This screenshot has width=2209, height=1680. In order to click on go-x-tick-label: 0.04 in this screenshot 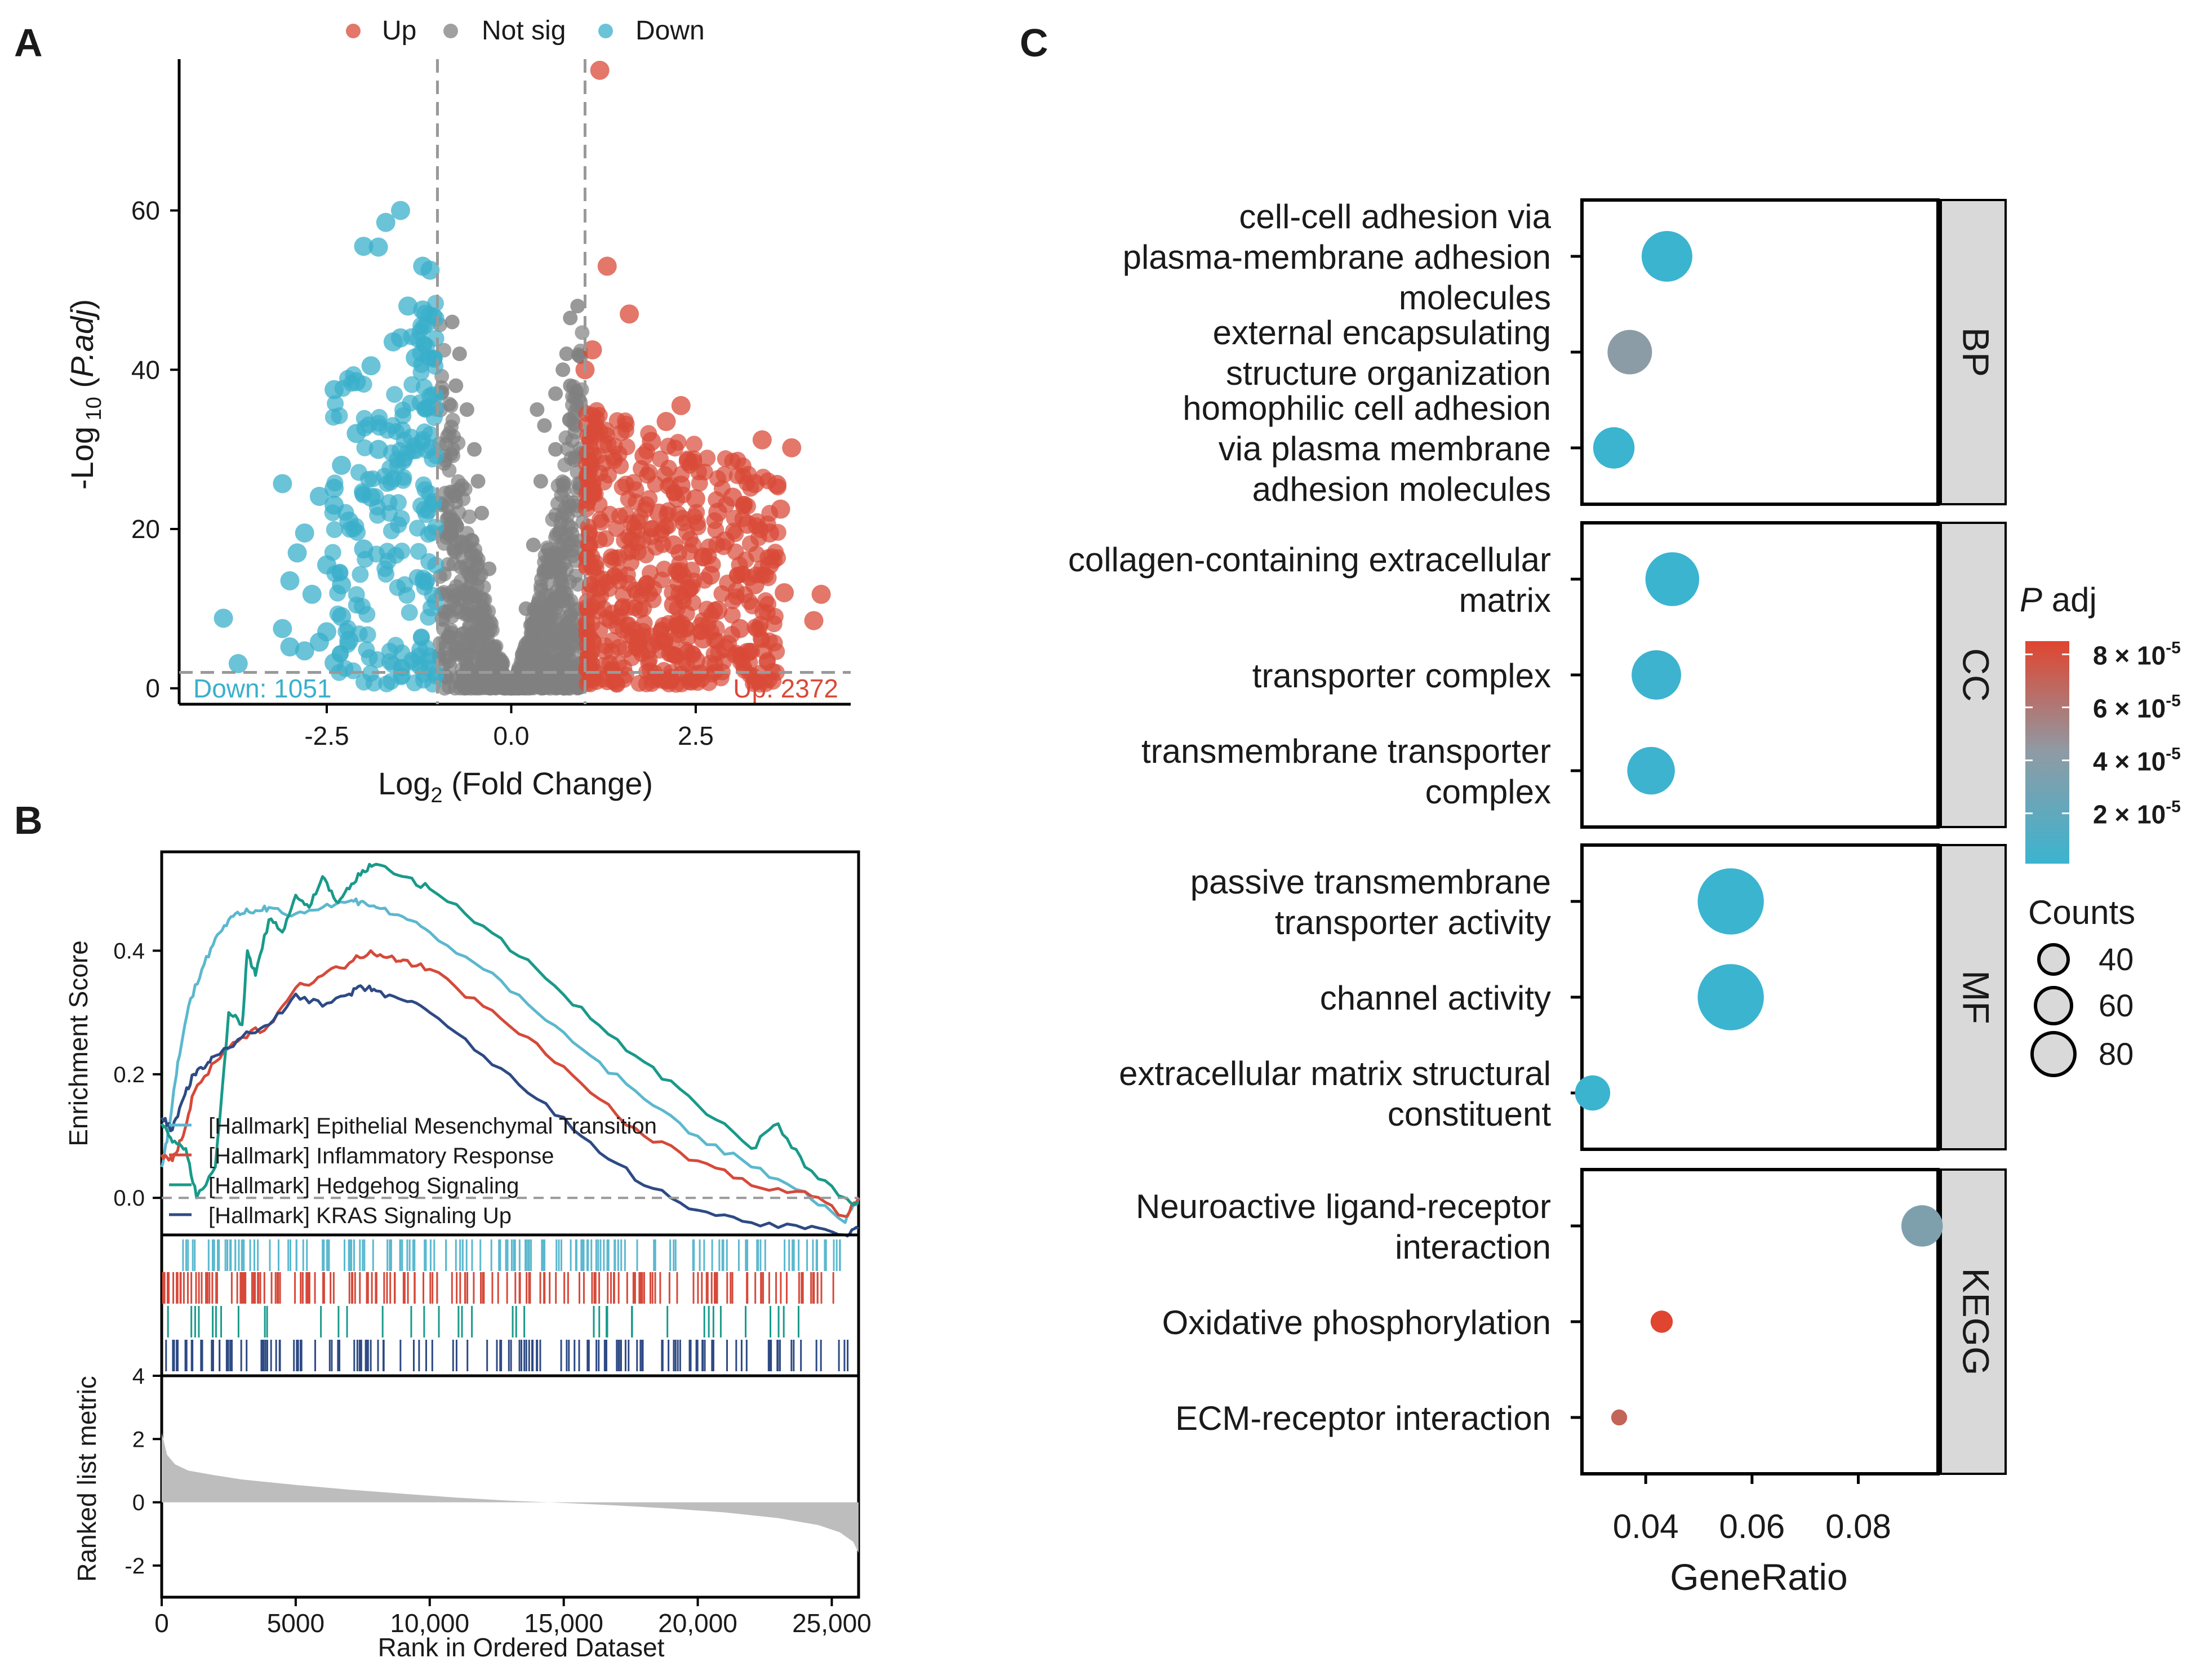, I will do `click(1646, 1526)`.